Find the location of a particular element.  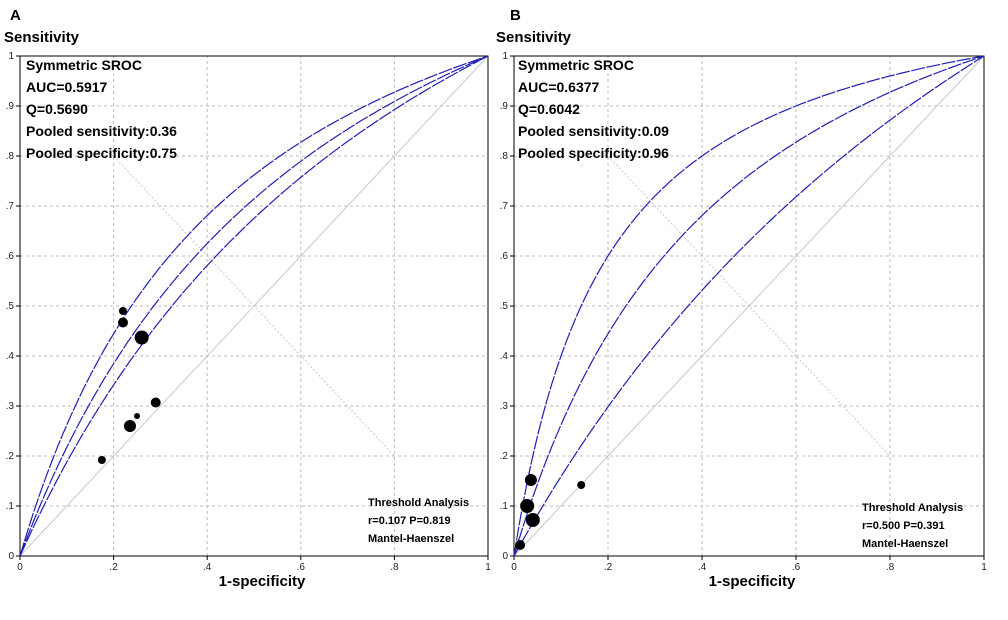

stat-text: Pooled sensitivity:0.36 is located at coordinates (101, 131).